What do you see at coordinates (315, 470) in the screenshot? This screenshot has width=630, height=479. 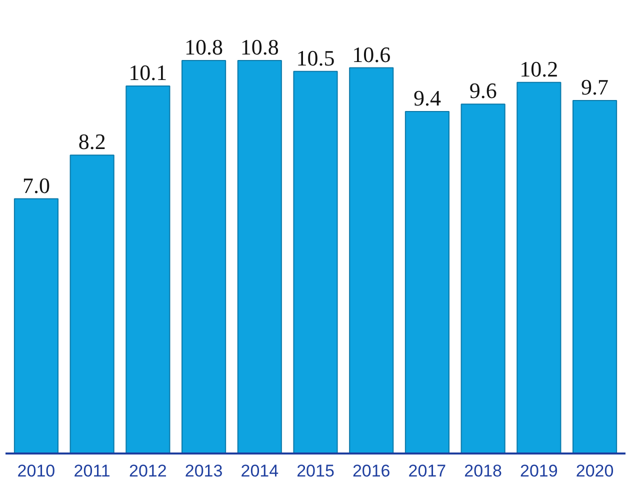 I see `x-tick-label: 2015` at bounding box center [315, 470].